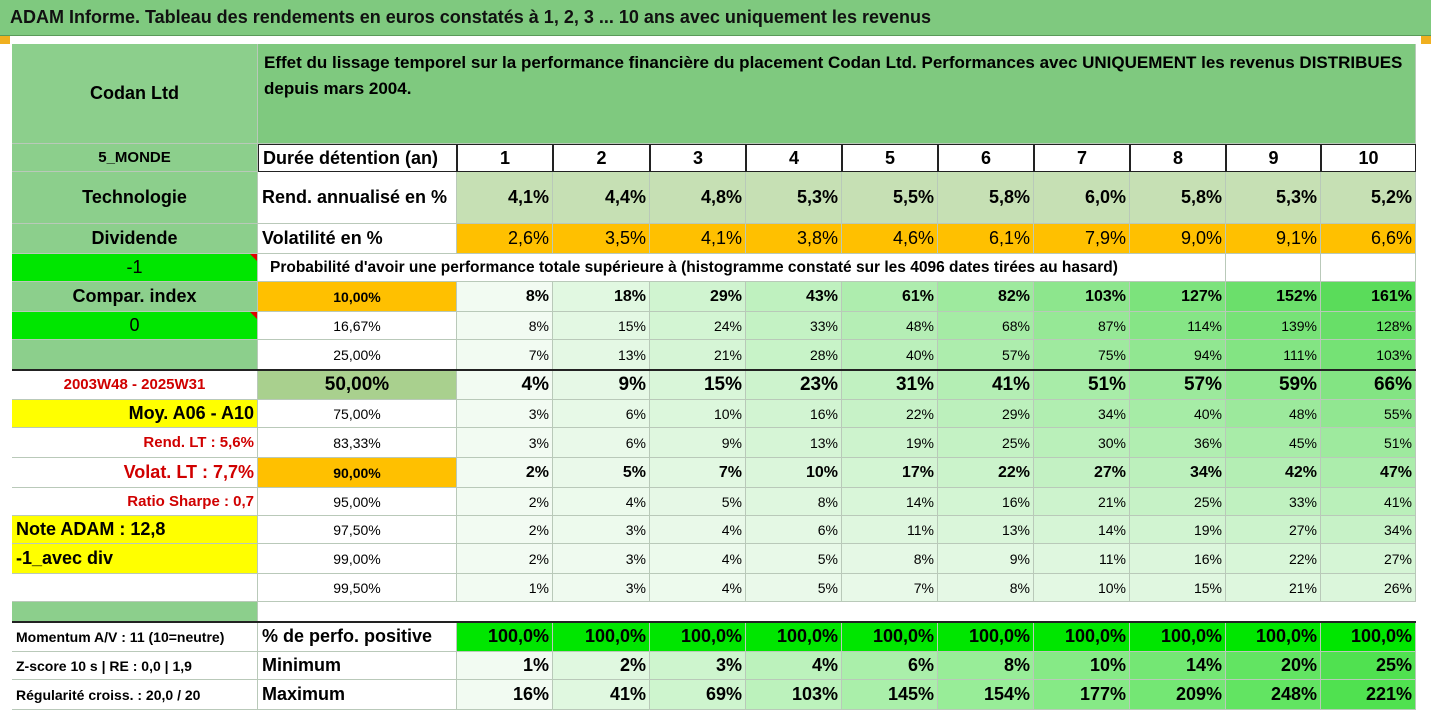  Describe the element at coordinates (135, 158) in the screenshot. I see `region-label: 5_MONDE` at that location.